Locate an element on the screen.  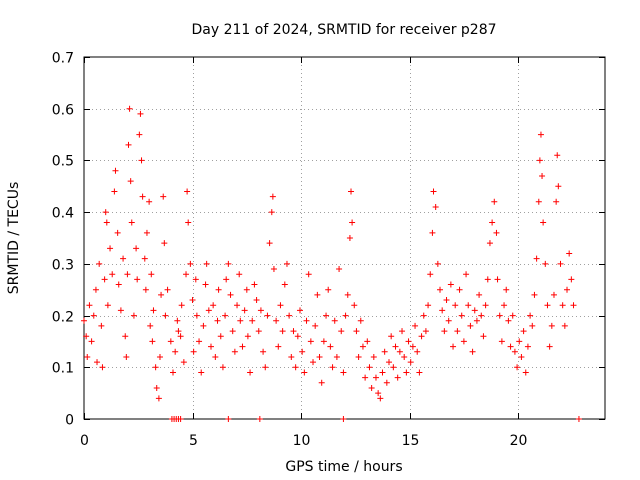
y-axis-label: SRMTID / TECUs is located at coordinates (14, 238).